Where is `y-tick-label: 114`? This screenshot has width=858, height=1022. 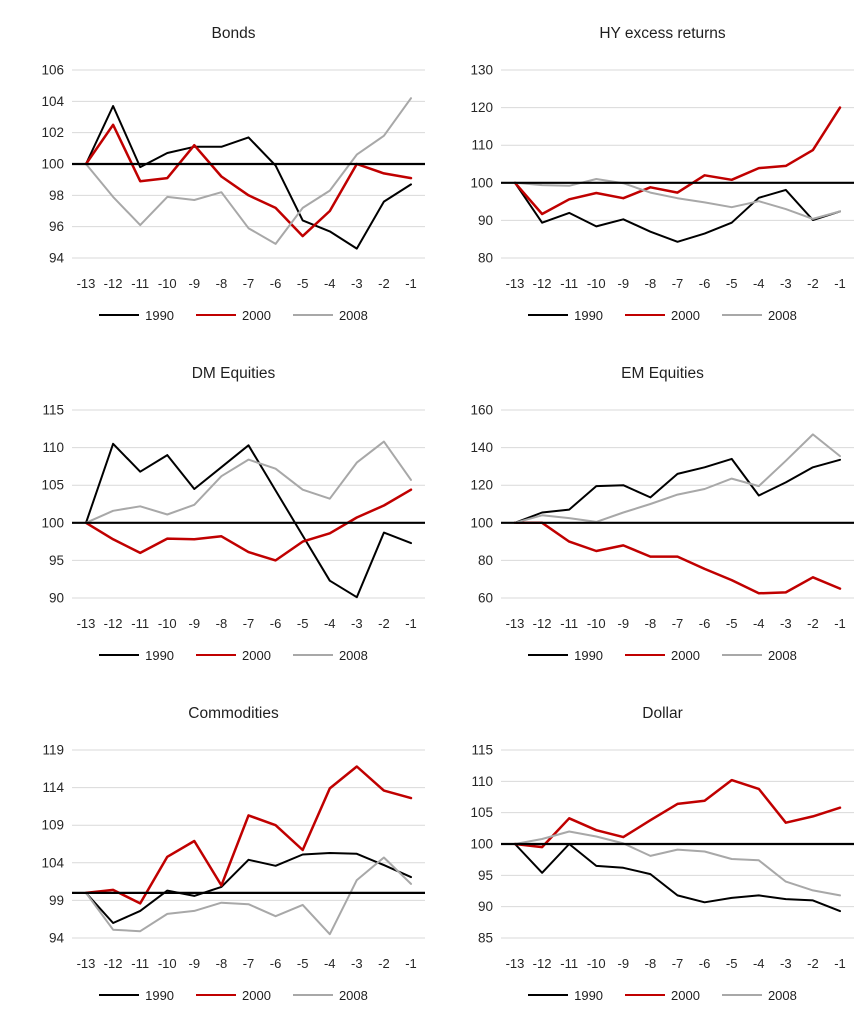
y-tick-label: 114 is located at coordinates (53, 787).